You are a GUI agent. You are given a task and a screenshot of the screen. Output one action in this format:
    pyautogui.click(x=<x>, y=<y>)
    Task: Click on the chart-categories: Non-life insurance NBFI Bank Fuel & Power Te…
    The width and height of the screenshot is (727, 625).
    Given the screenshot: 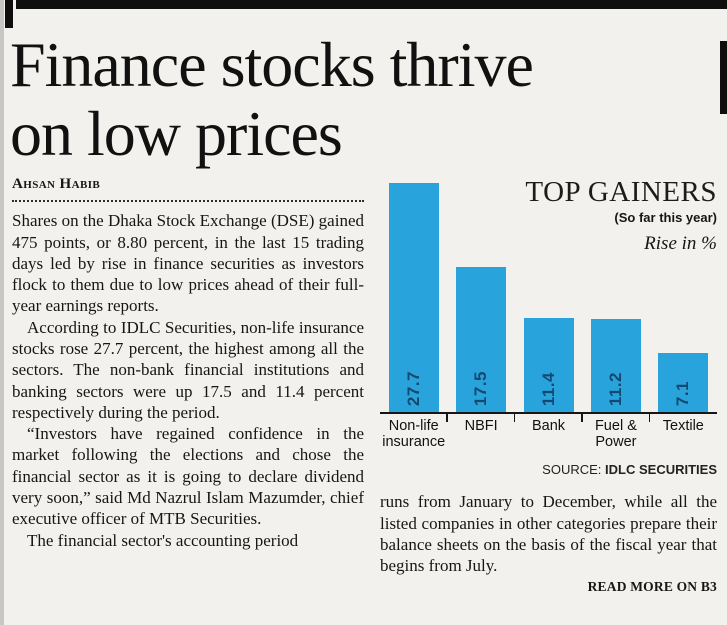 What is the action you would take?
    pyautogui.click(x=548, y=432)
    